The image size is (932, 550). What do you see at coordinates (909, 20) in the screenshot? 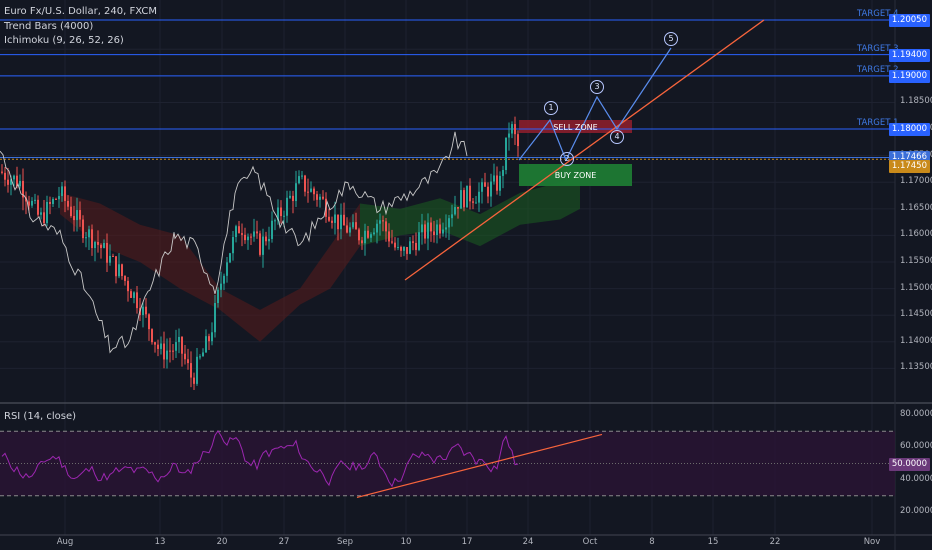
I see `price-tag: 1.20050` at bounding box center [909, 20].